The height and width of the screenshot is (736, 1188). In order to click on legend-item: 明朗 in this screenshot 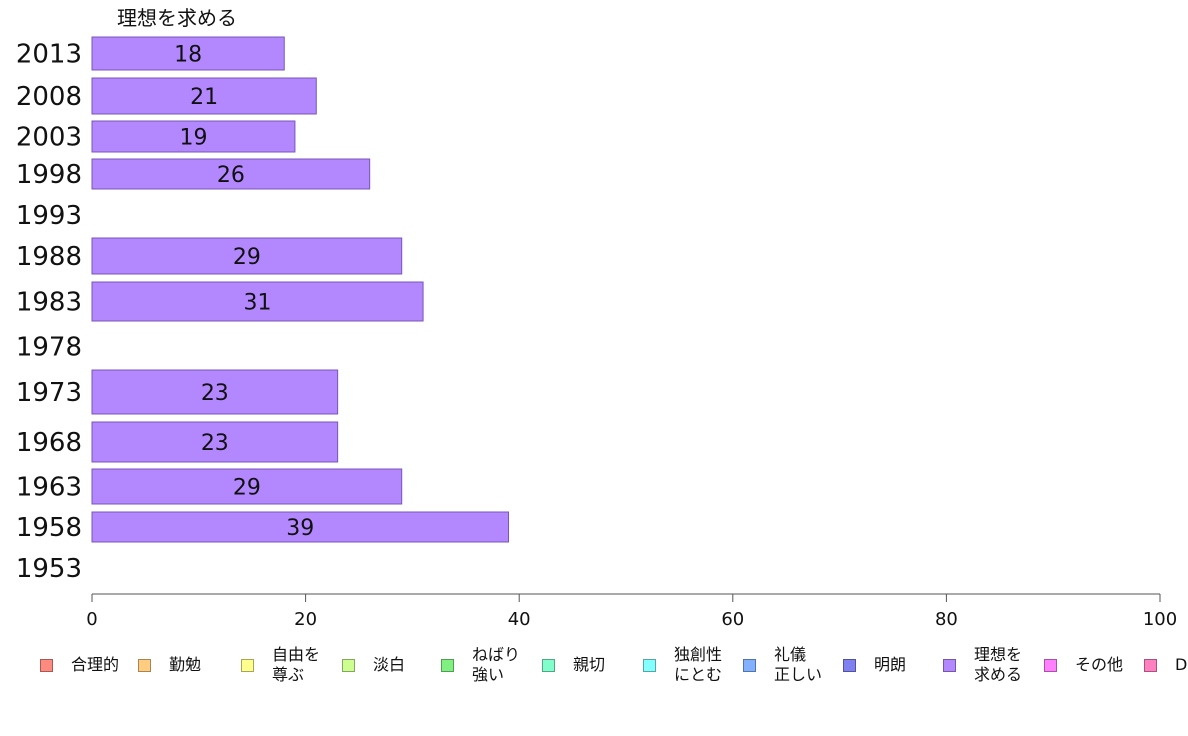, I will do `click(874, 665)`.